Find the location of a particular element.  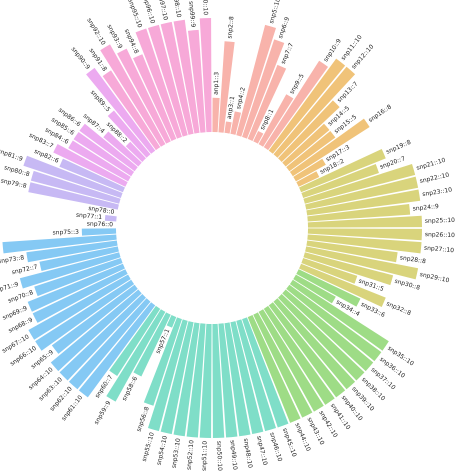

bar-label-95: snp95::10 is located at coordinates (134, 14).